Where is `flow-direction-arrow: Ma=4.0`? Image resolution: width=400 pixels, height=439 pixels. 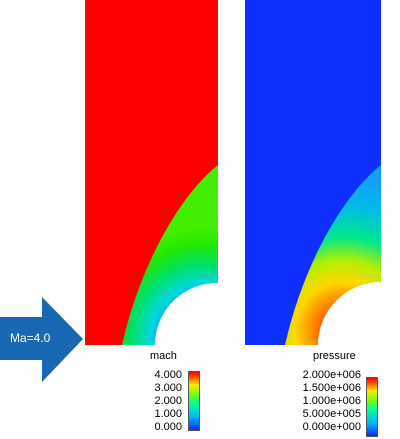 flow-direction-arrow: Ma=4.0 is located at coordinates (42, 339).